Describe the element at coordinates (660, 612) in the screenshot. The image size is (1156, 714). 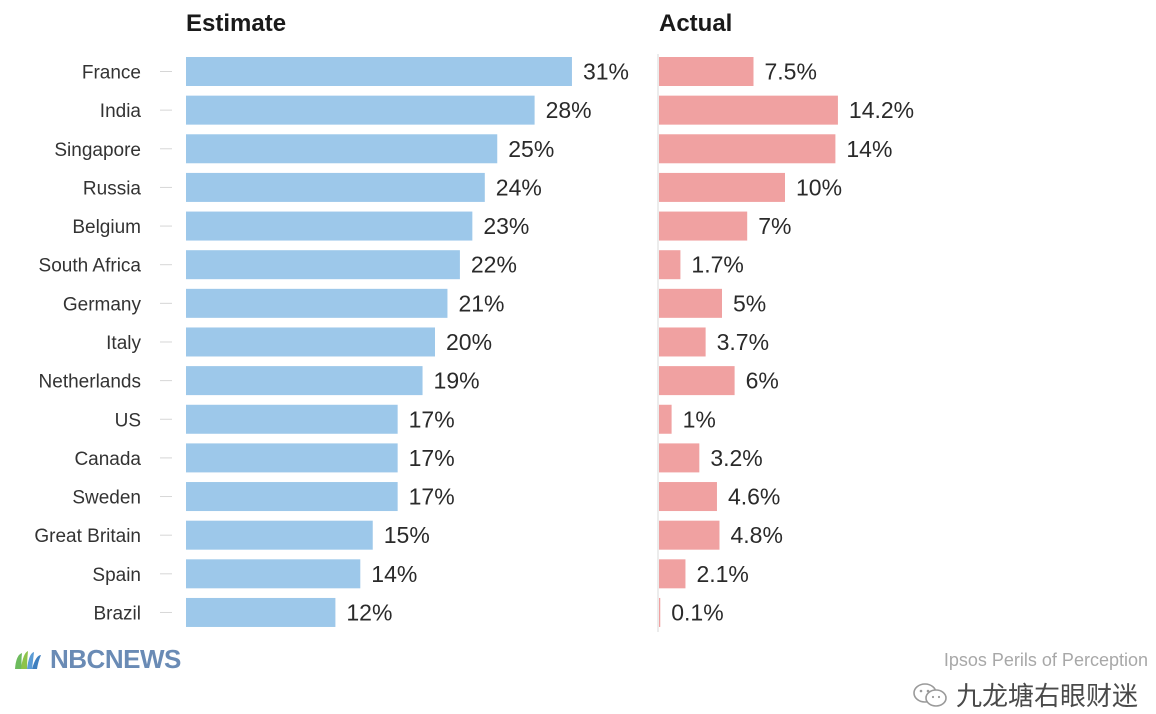
I see `bar-actual-brazil` at that location.